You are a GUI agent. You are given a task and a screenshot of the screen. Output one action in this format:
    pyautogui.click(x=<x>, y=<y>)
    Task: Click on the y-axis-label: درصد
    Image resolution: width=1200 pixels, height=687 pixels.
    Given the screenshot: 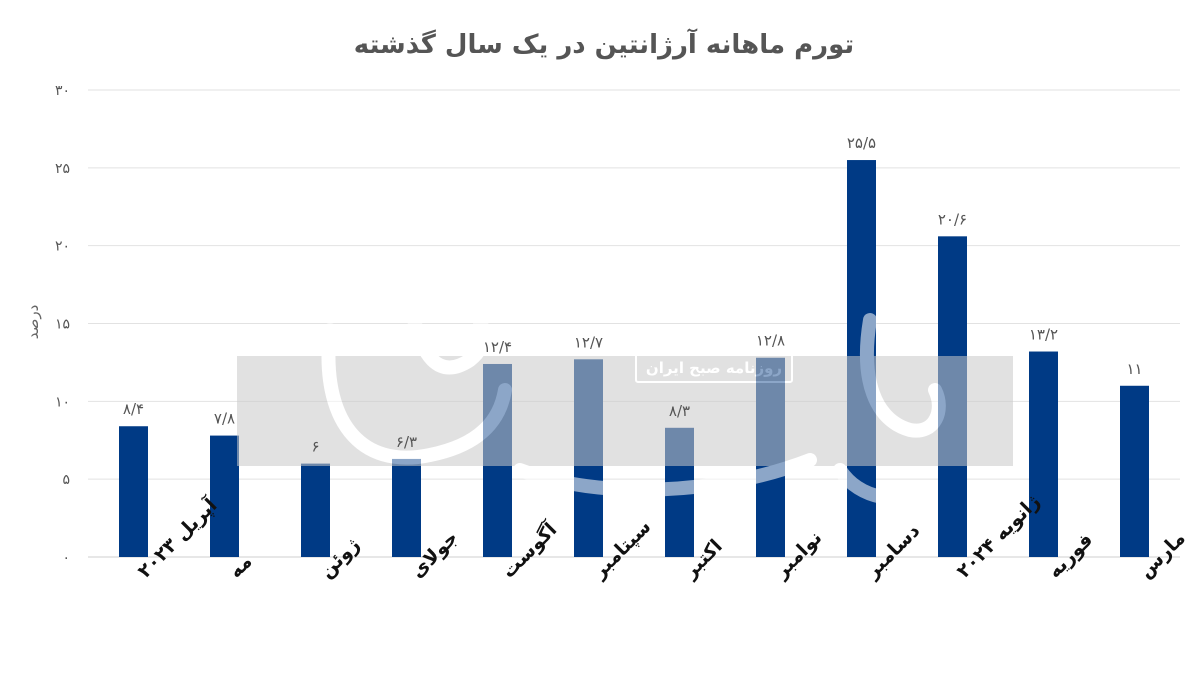 What is the action you would take?
    pyautogui.click(x=33, y=322)
    